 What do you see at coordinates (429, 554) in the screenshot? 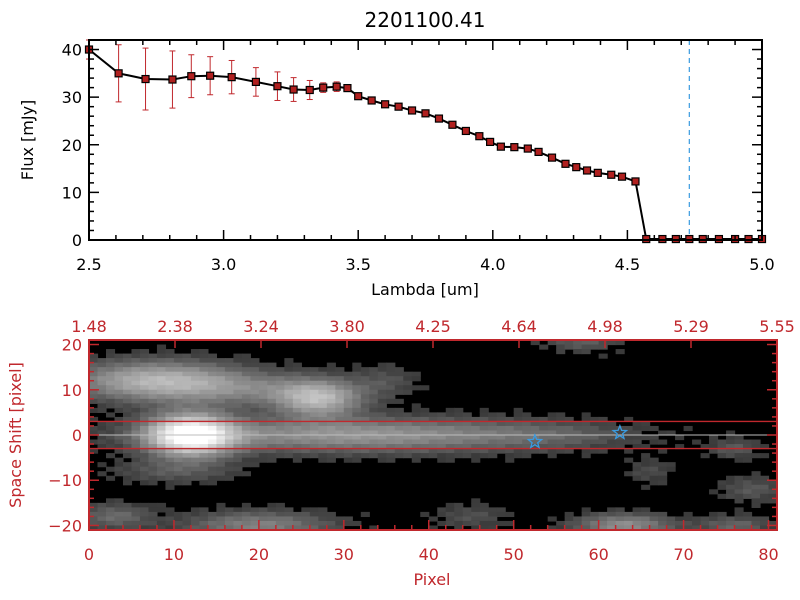
I see `x-tick-label: 40` at bounding box center [429, 554].